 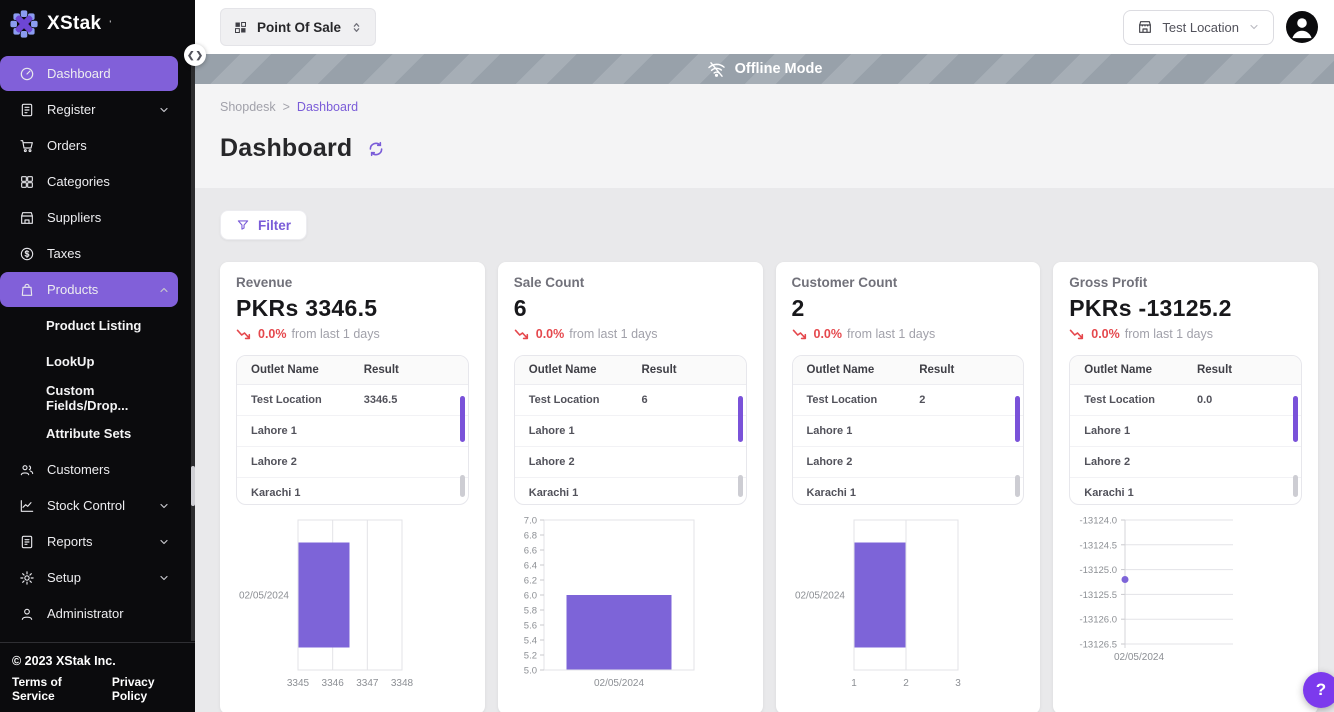 What do you see at coordinates (906, 683) in the screenshot?
I see `svg-text: 2` at bounding box center [906, 683].